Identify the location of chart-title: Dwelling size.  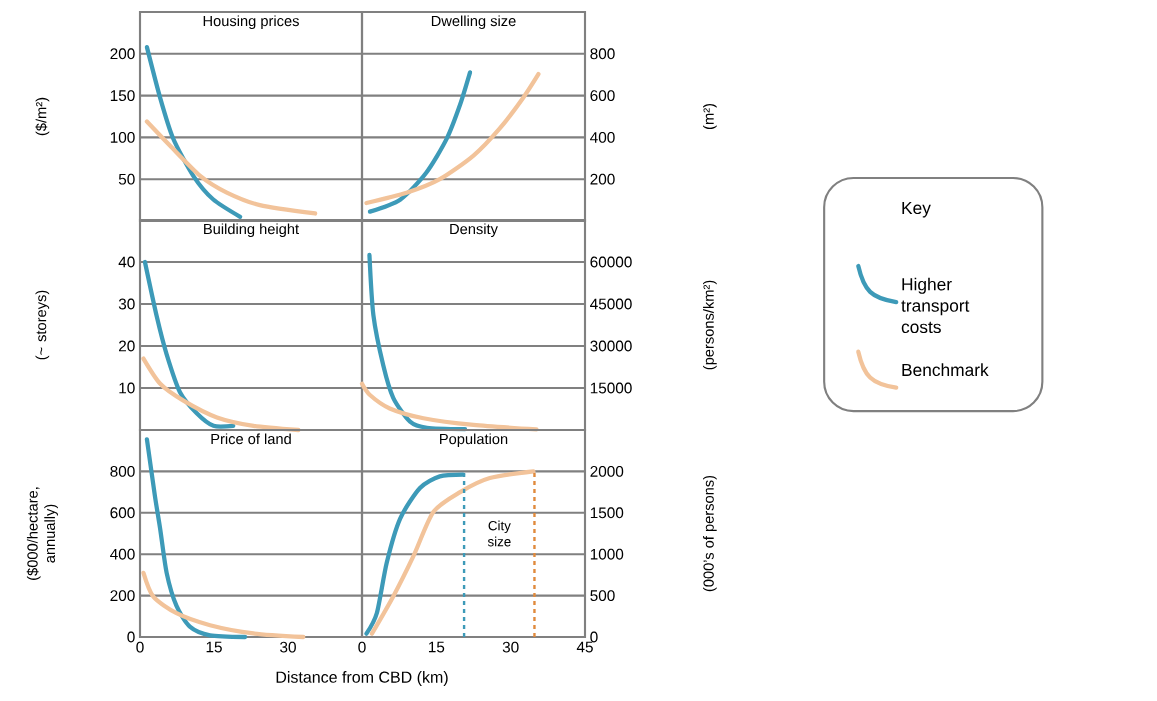
(473, 22).